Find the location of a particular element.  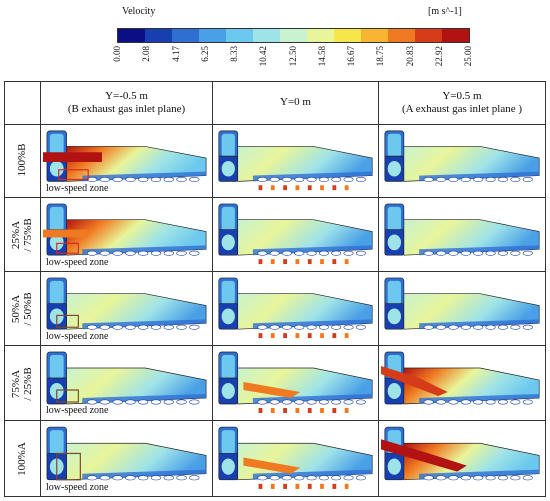

row-label-75a-25b: 75%A / 25%B is located at coordinates (22, 384).